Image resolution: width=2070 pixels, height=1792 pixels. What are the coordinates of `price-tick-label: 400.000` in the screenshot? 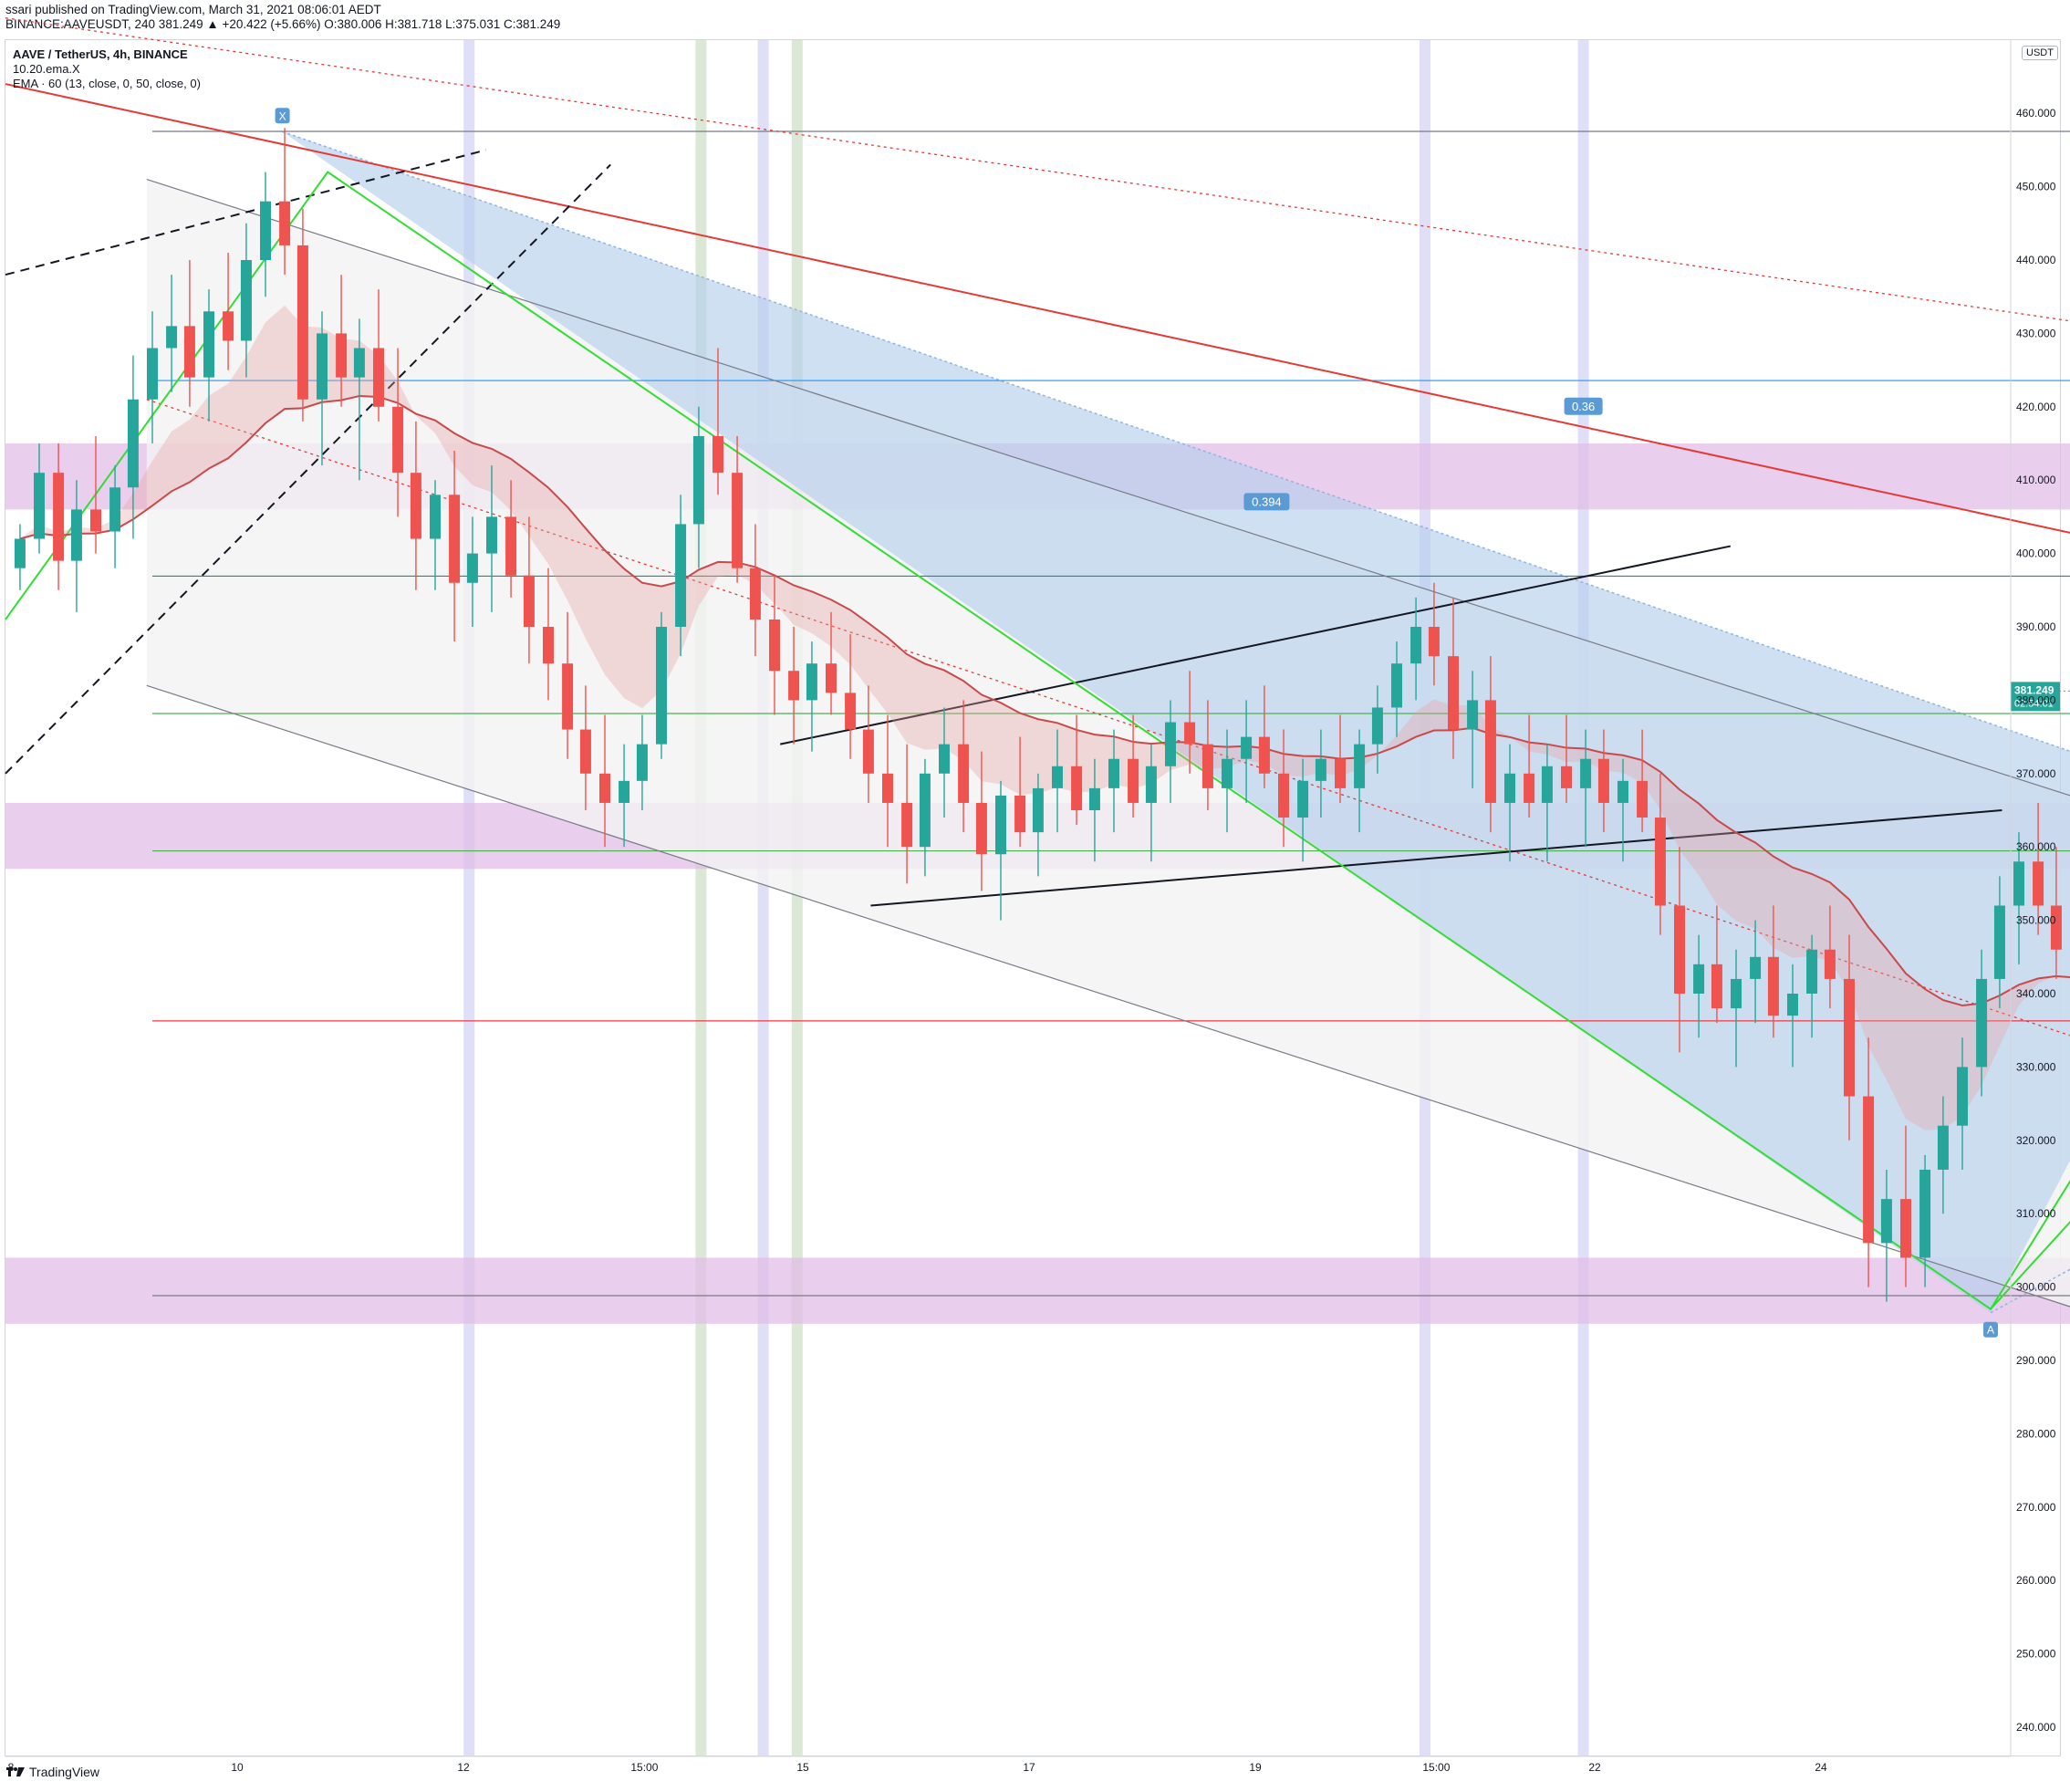 It's located at (2036, 553).